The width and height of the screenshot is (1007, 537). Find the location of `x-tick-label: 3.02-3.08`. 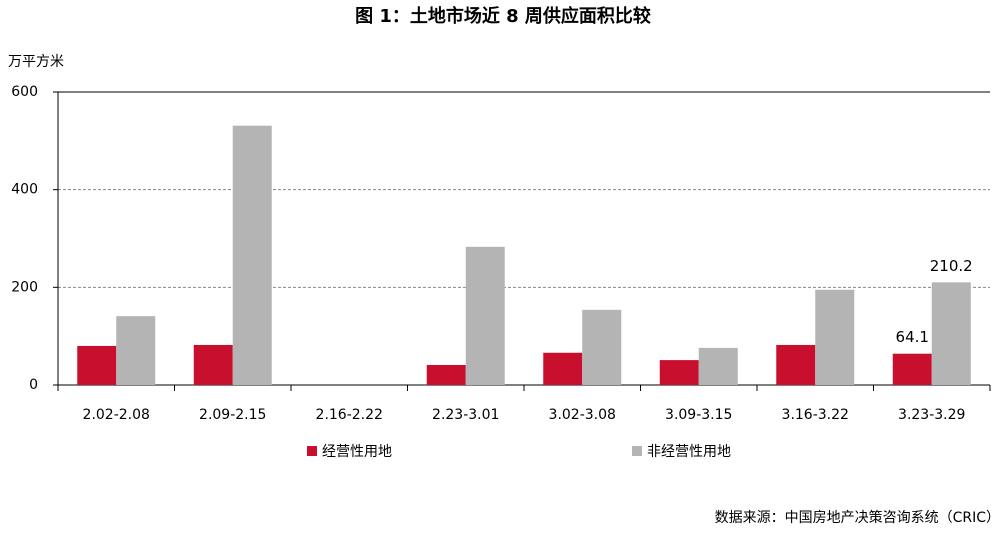

x-tick-label: 3.02-3.08 is located at coordinates (582, 415).